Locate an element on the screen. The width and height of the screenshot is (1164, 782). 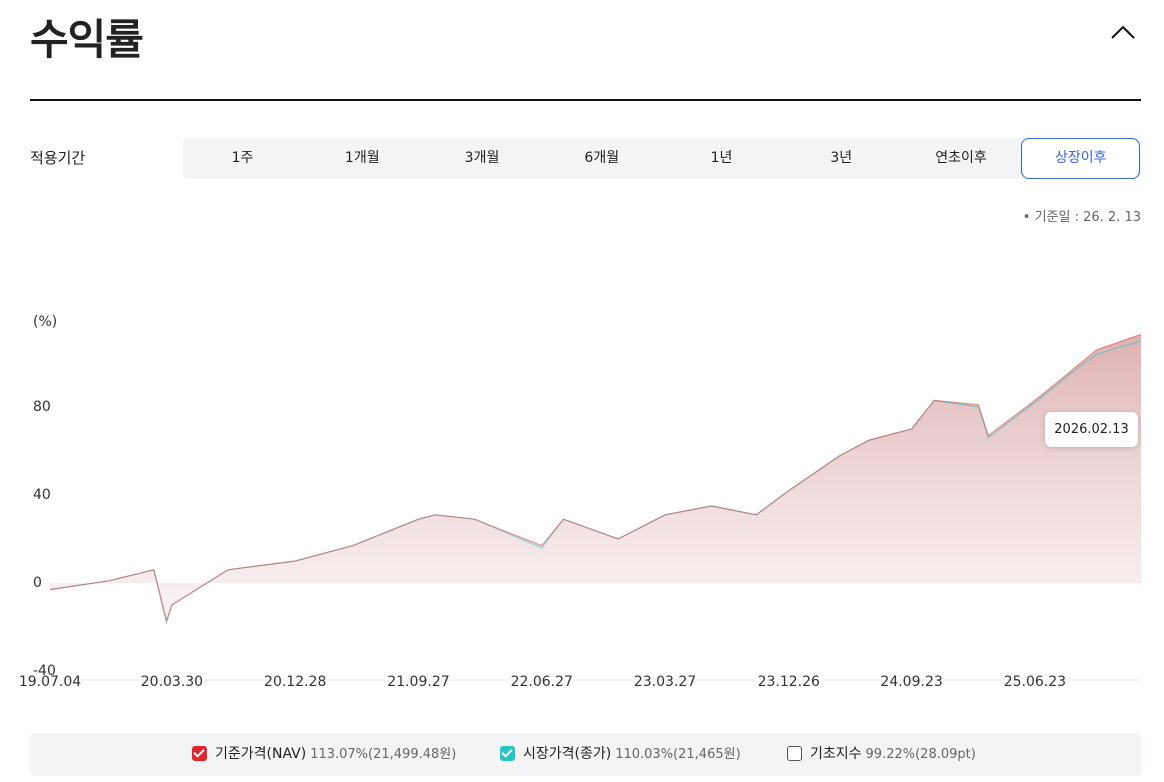
period-option: 연초이후 is located at coordinates (961, 158).